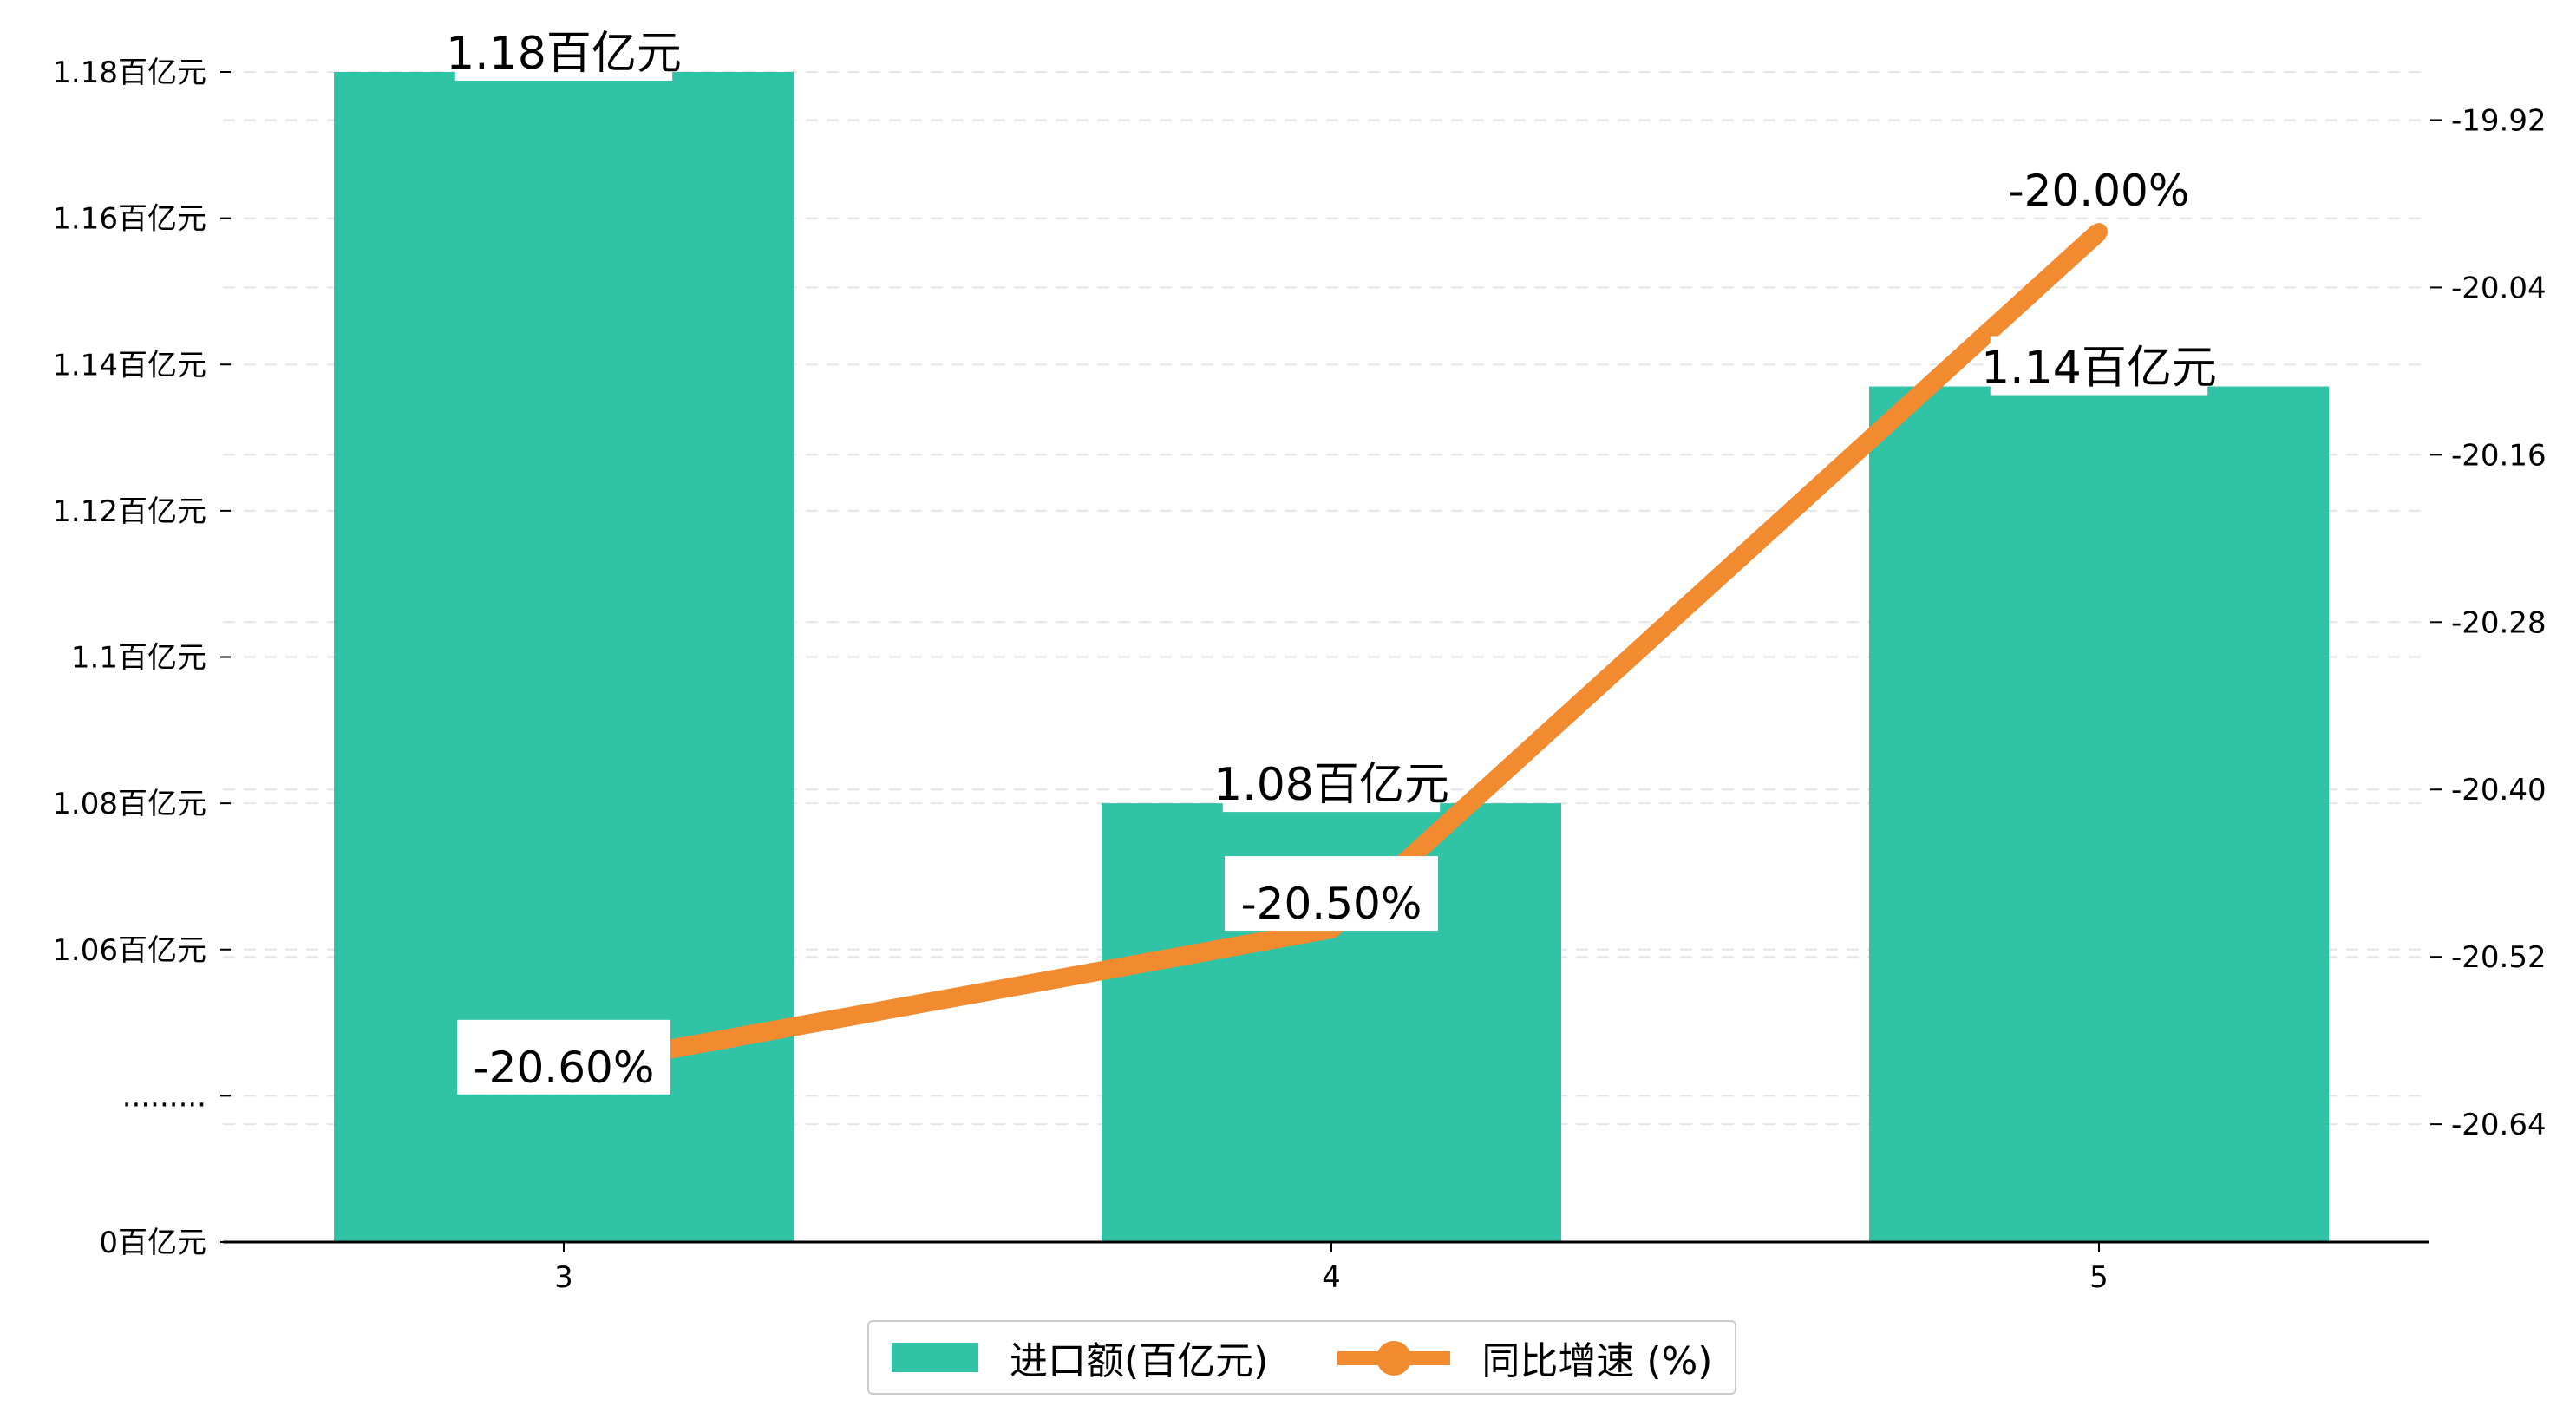 The image size is (2576, 1419). I want to click on left-tick-label: 1.12百亿元, so click(129, 512).